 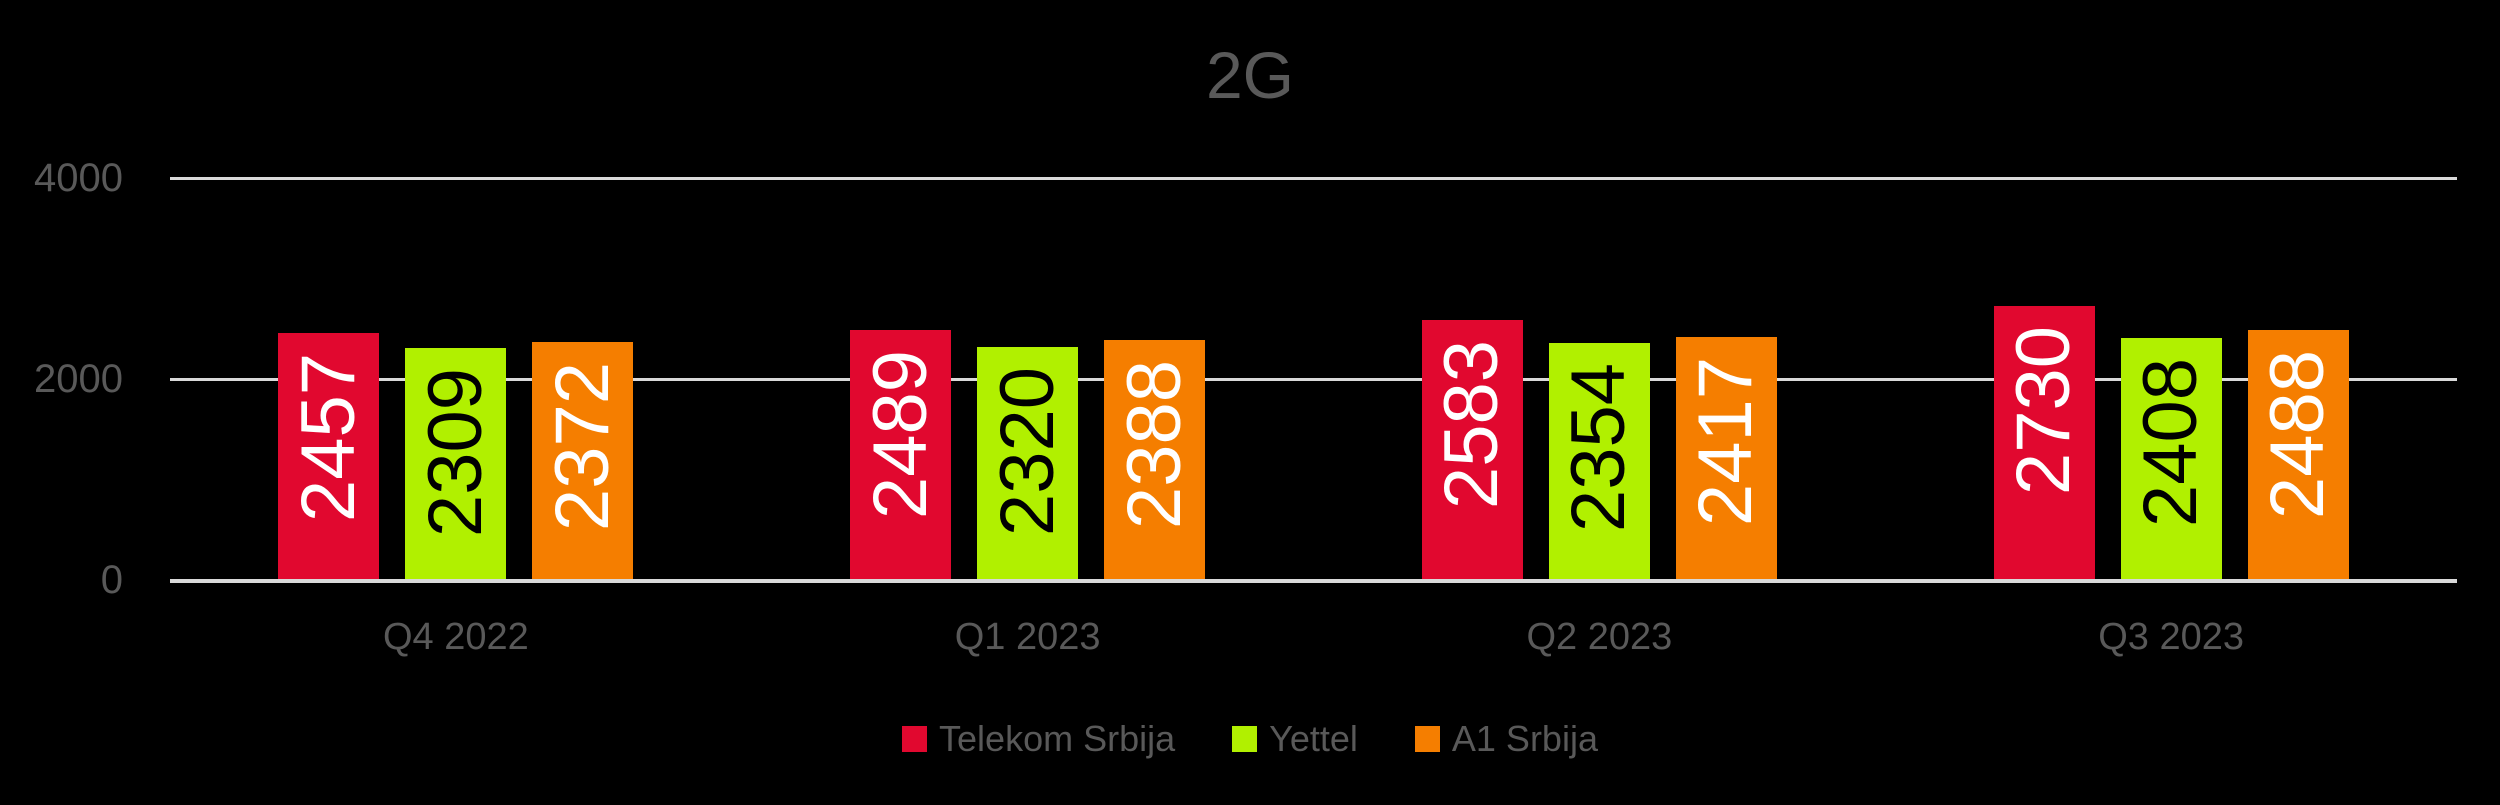 I want to click on chart-title: 2G, so click(x=1250, y=75).